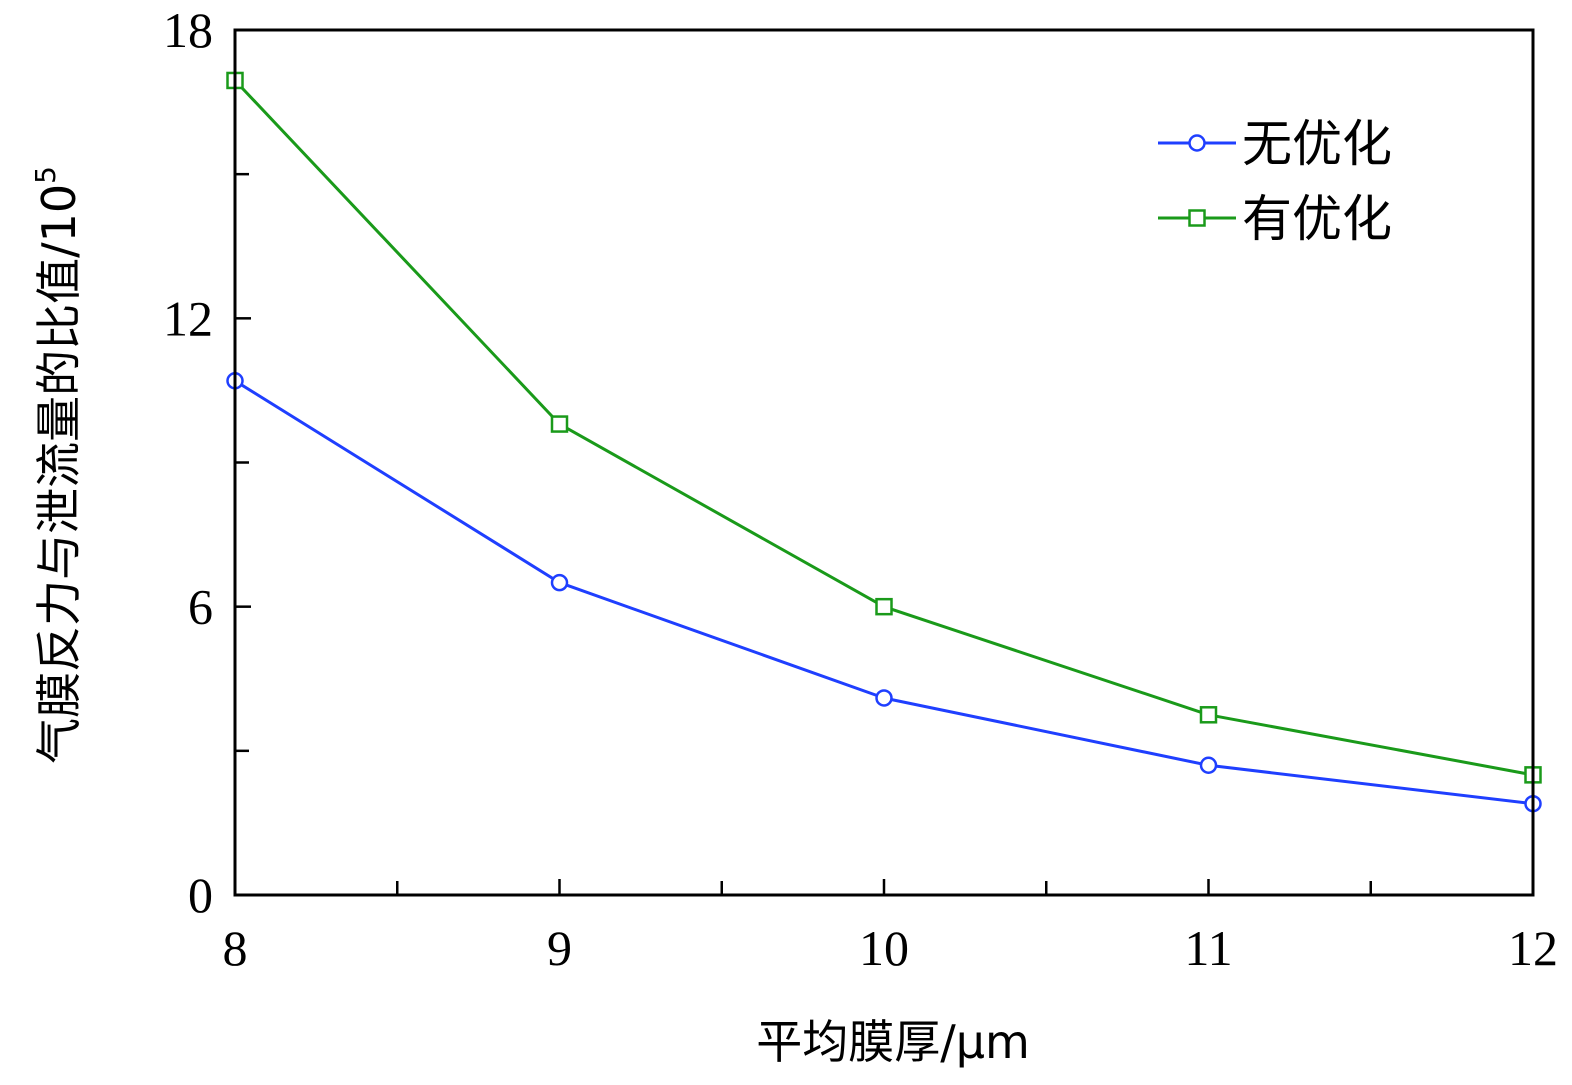 Image resolution: width=1572 pixels, height=1085 pixels. What do you see at coordinates (559, 948) in the screenshot?
I see `x-tick-label: 9` at bounding box center [559, 948].